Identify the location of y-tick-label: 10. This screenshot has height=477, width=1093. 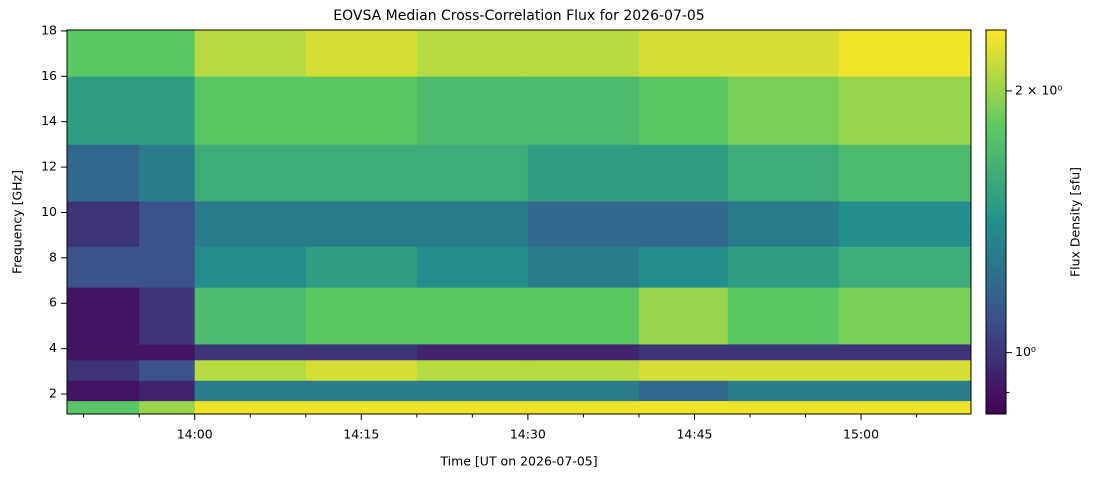
(49, 211).